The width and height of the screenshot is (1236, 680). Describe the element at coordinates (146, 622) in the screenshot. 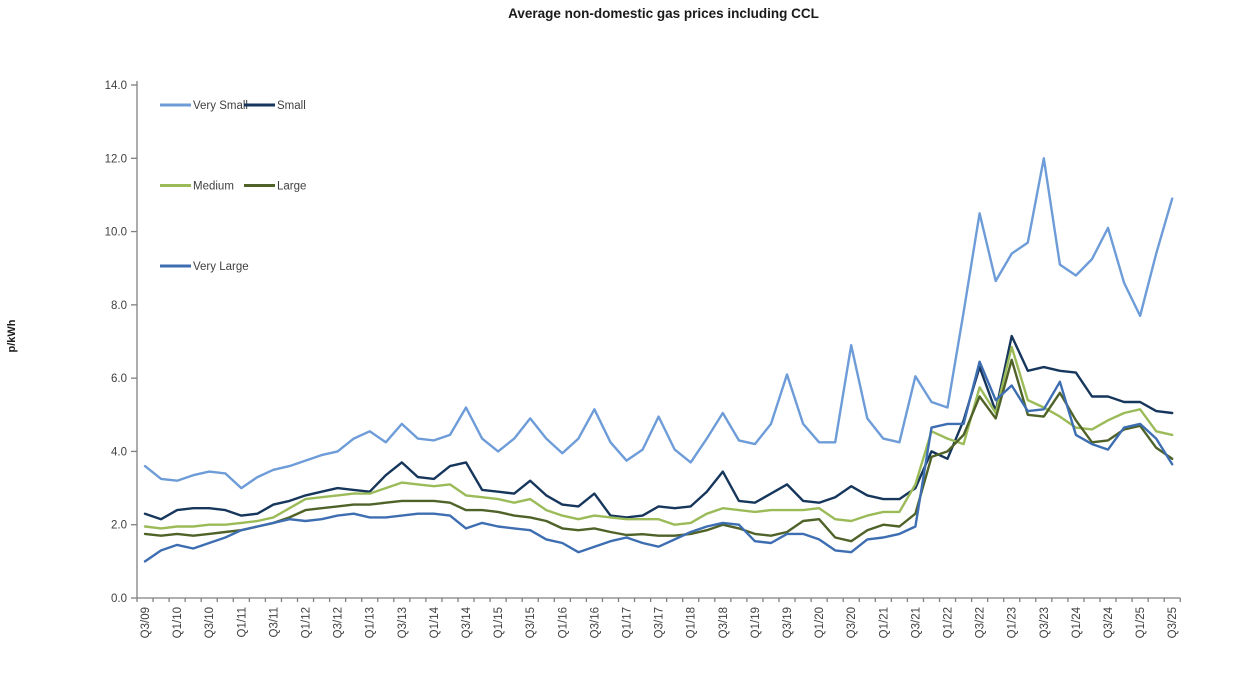

I see `x-tick-label: Q3/09` at that location.